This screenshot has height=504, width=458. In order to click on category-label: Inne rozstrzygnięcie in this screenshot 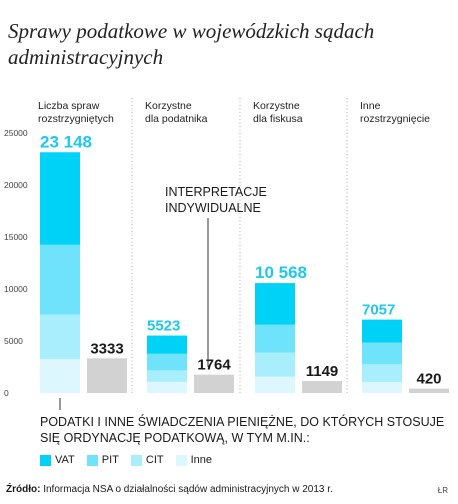, I will do `click(395, 112)`.